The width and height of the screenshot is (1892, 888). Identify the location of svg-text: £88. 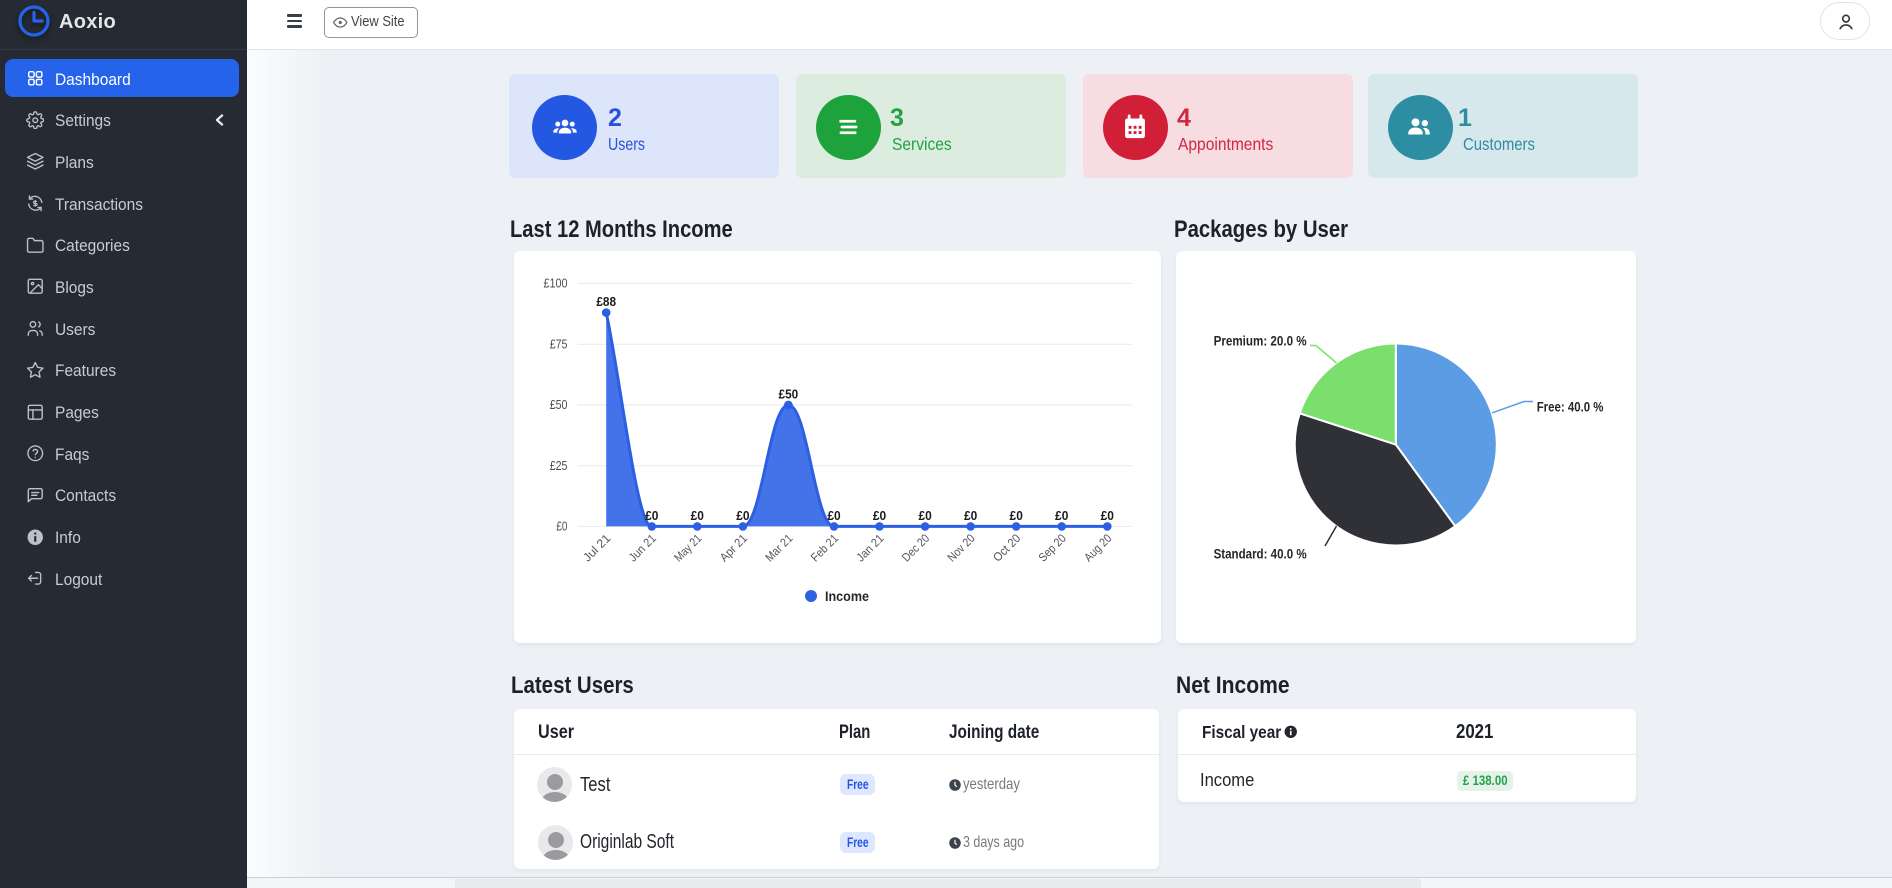
(606, 301).